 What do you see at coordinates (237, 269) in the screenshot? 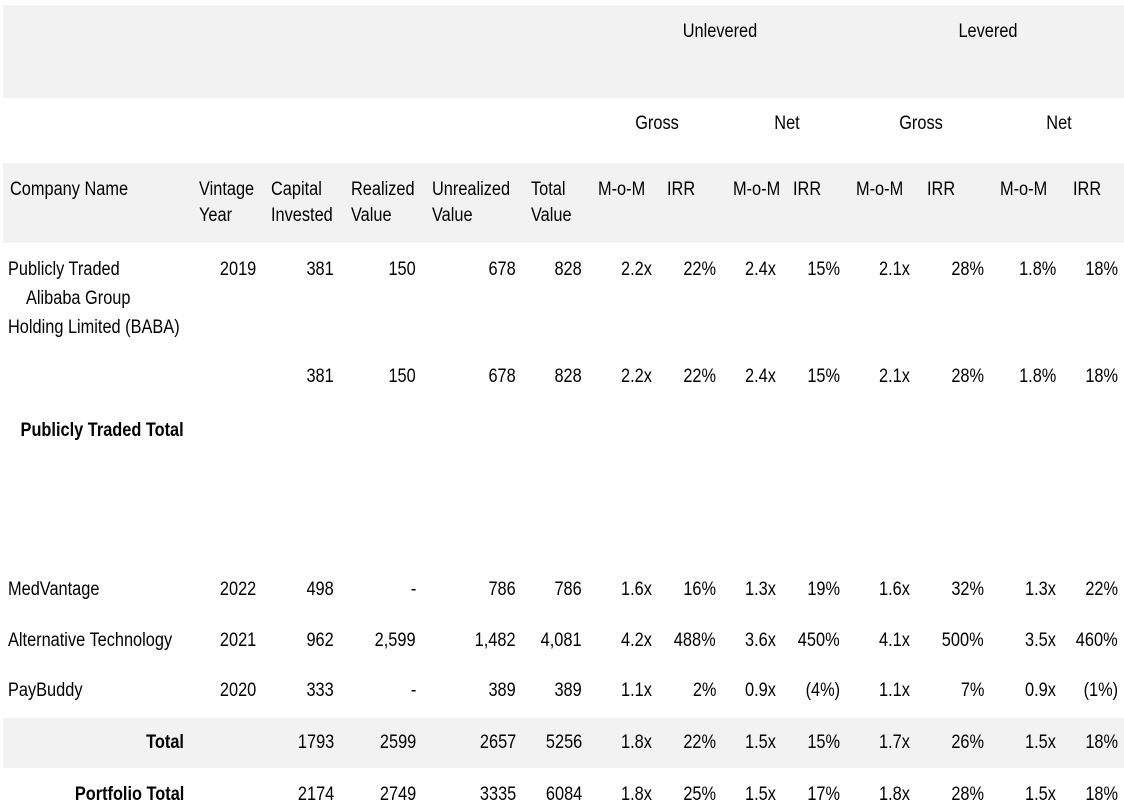
I see `table-cell: 2019` at bounding box center [237, 269].